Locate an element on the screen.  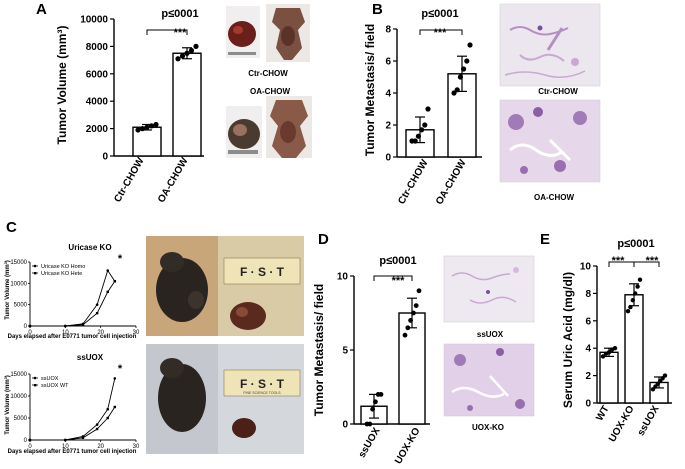
panel-c-chart0-star: * is located at coordinates (120, 259).